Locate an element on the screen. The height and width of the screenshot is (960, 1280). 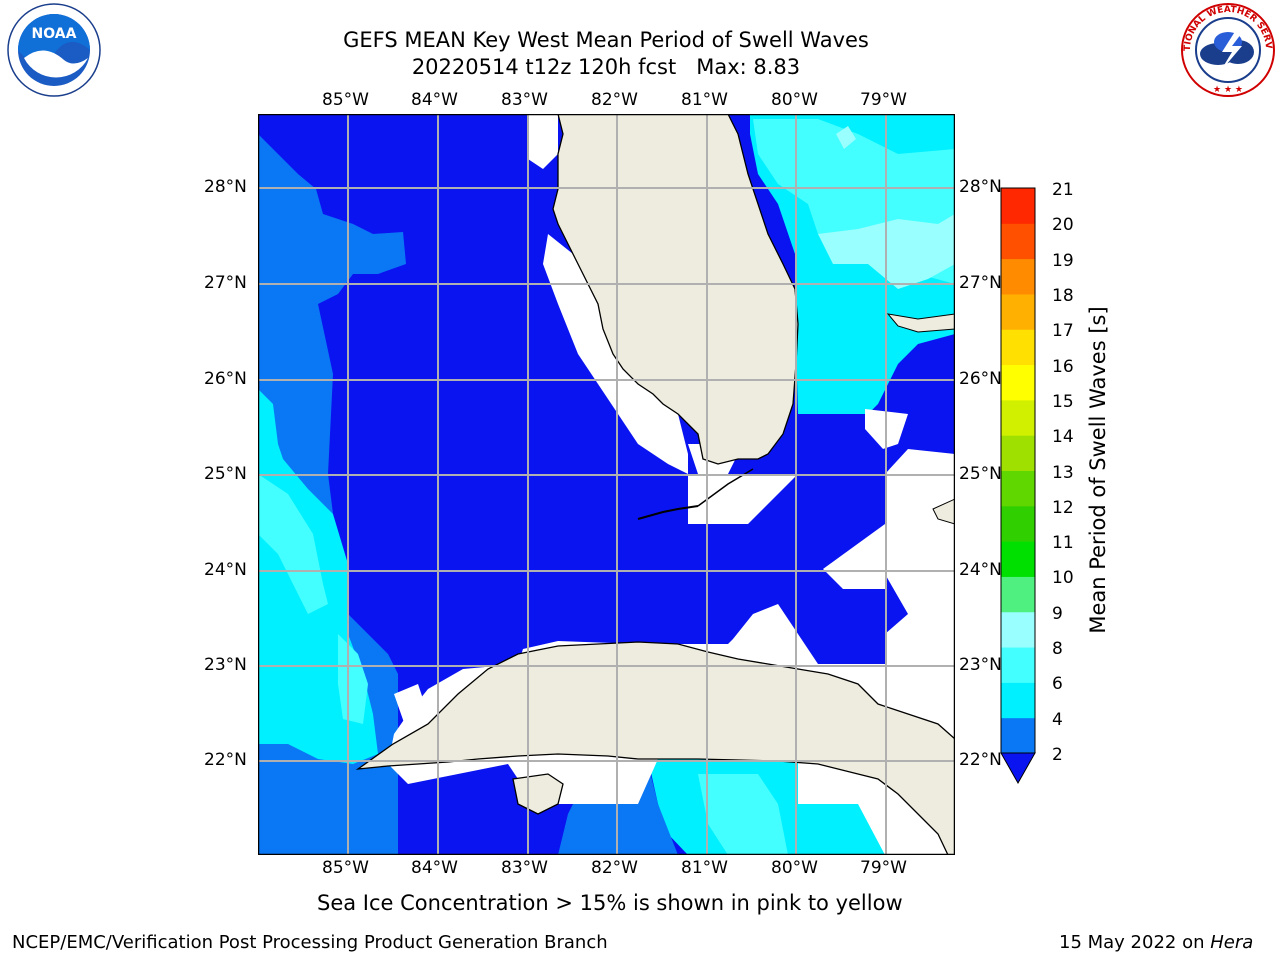
colorbar-frame is located at coordinates (1018, 470).